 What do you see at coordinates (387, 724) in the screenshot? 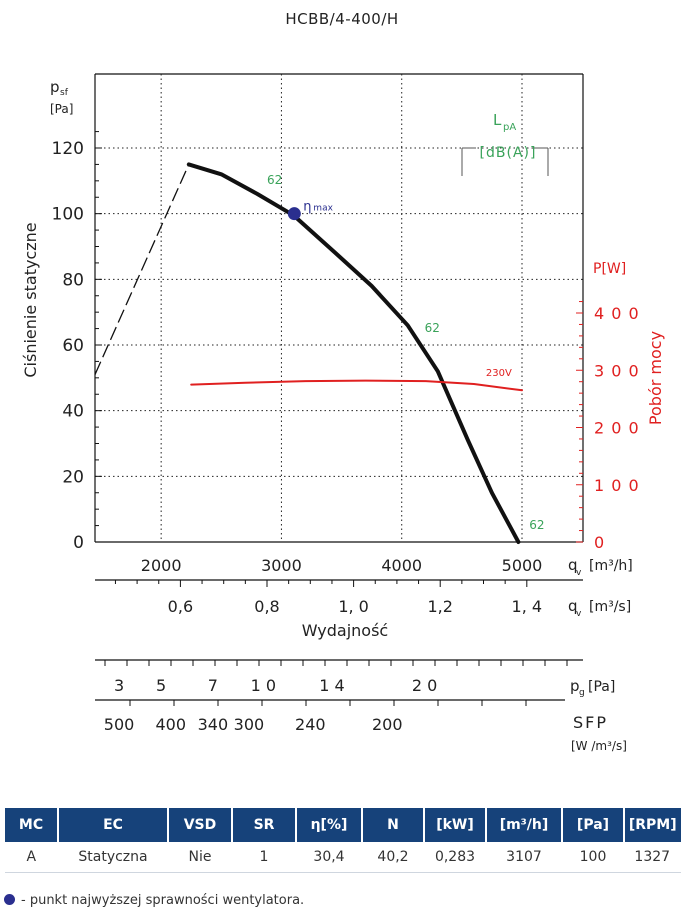
I see `sfp-scale-label: 200` at bounding box center [387, 724].